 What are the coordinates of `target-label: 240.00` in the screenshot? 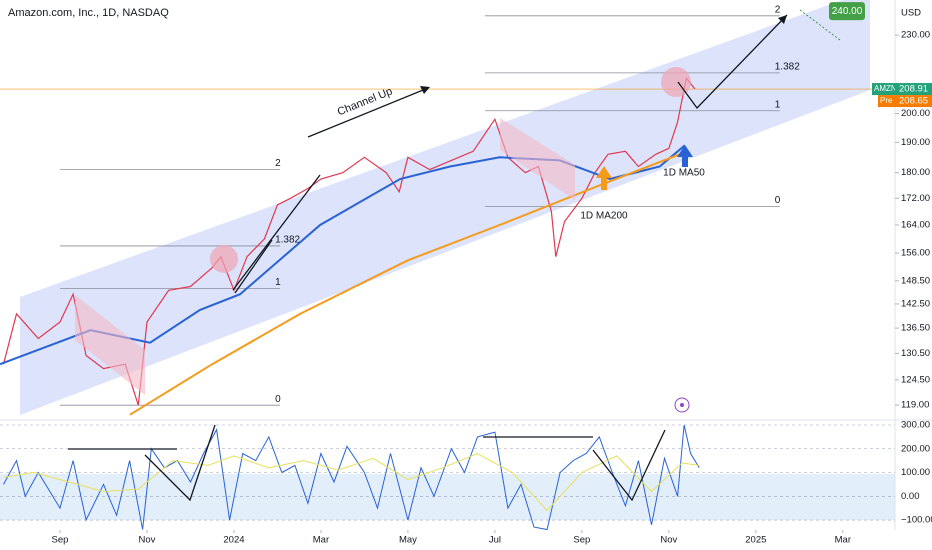 It's located at (847, 11).